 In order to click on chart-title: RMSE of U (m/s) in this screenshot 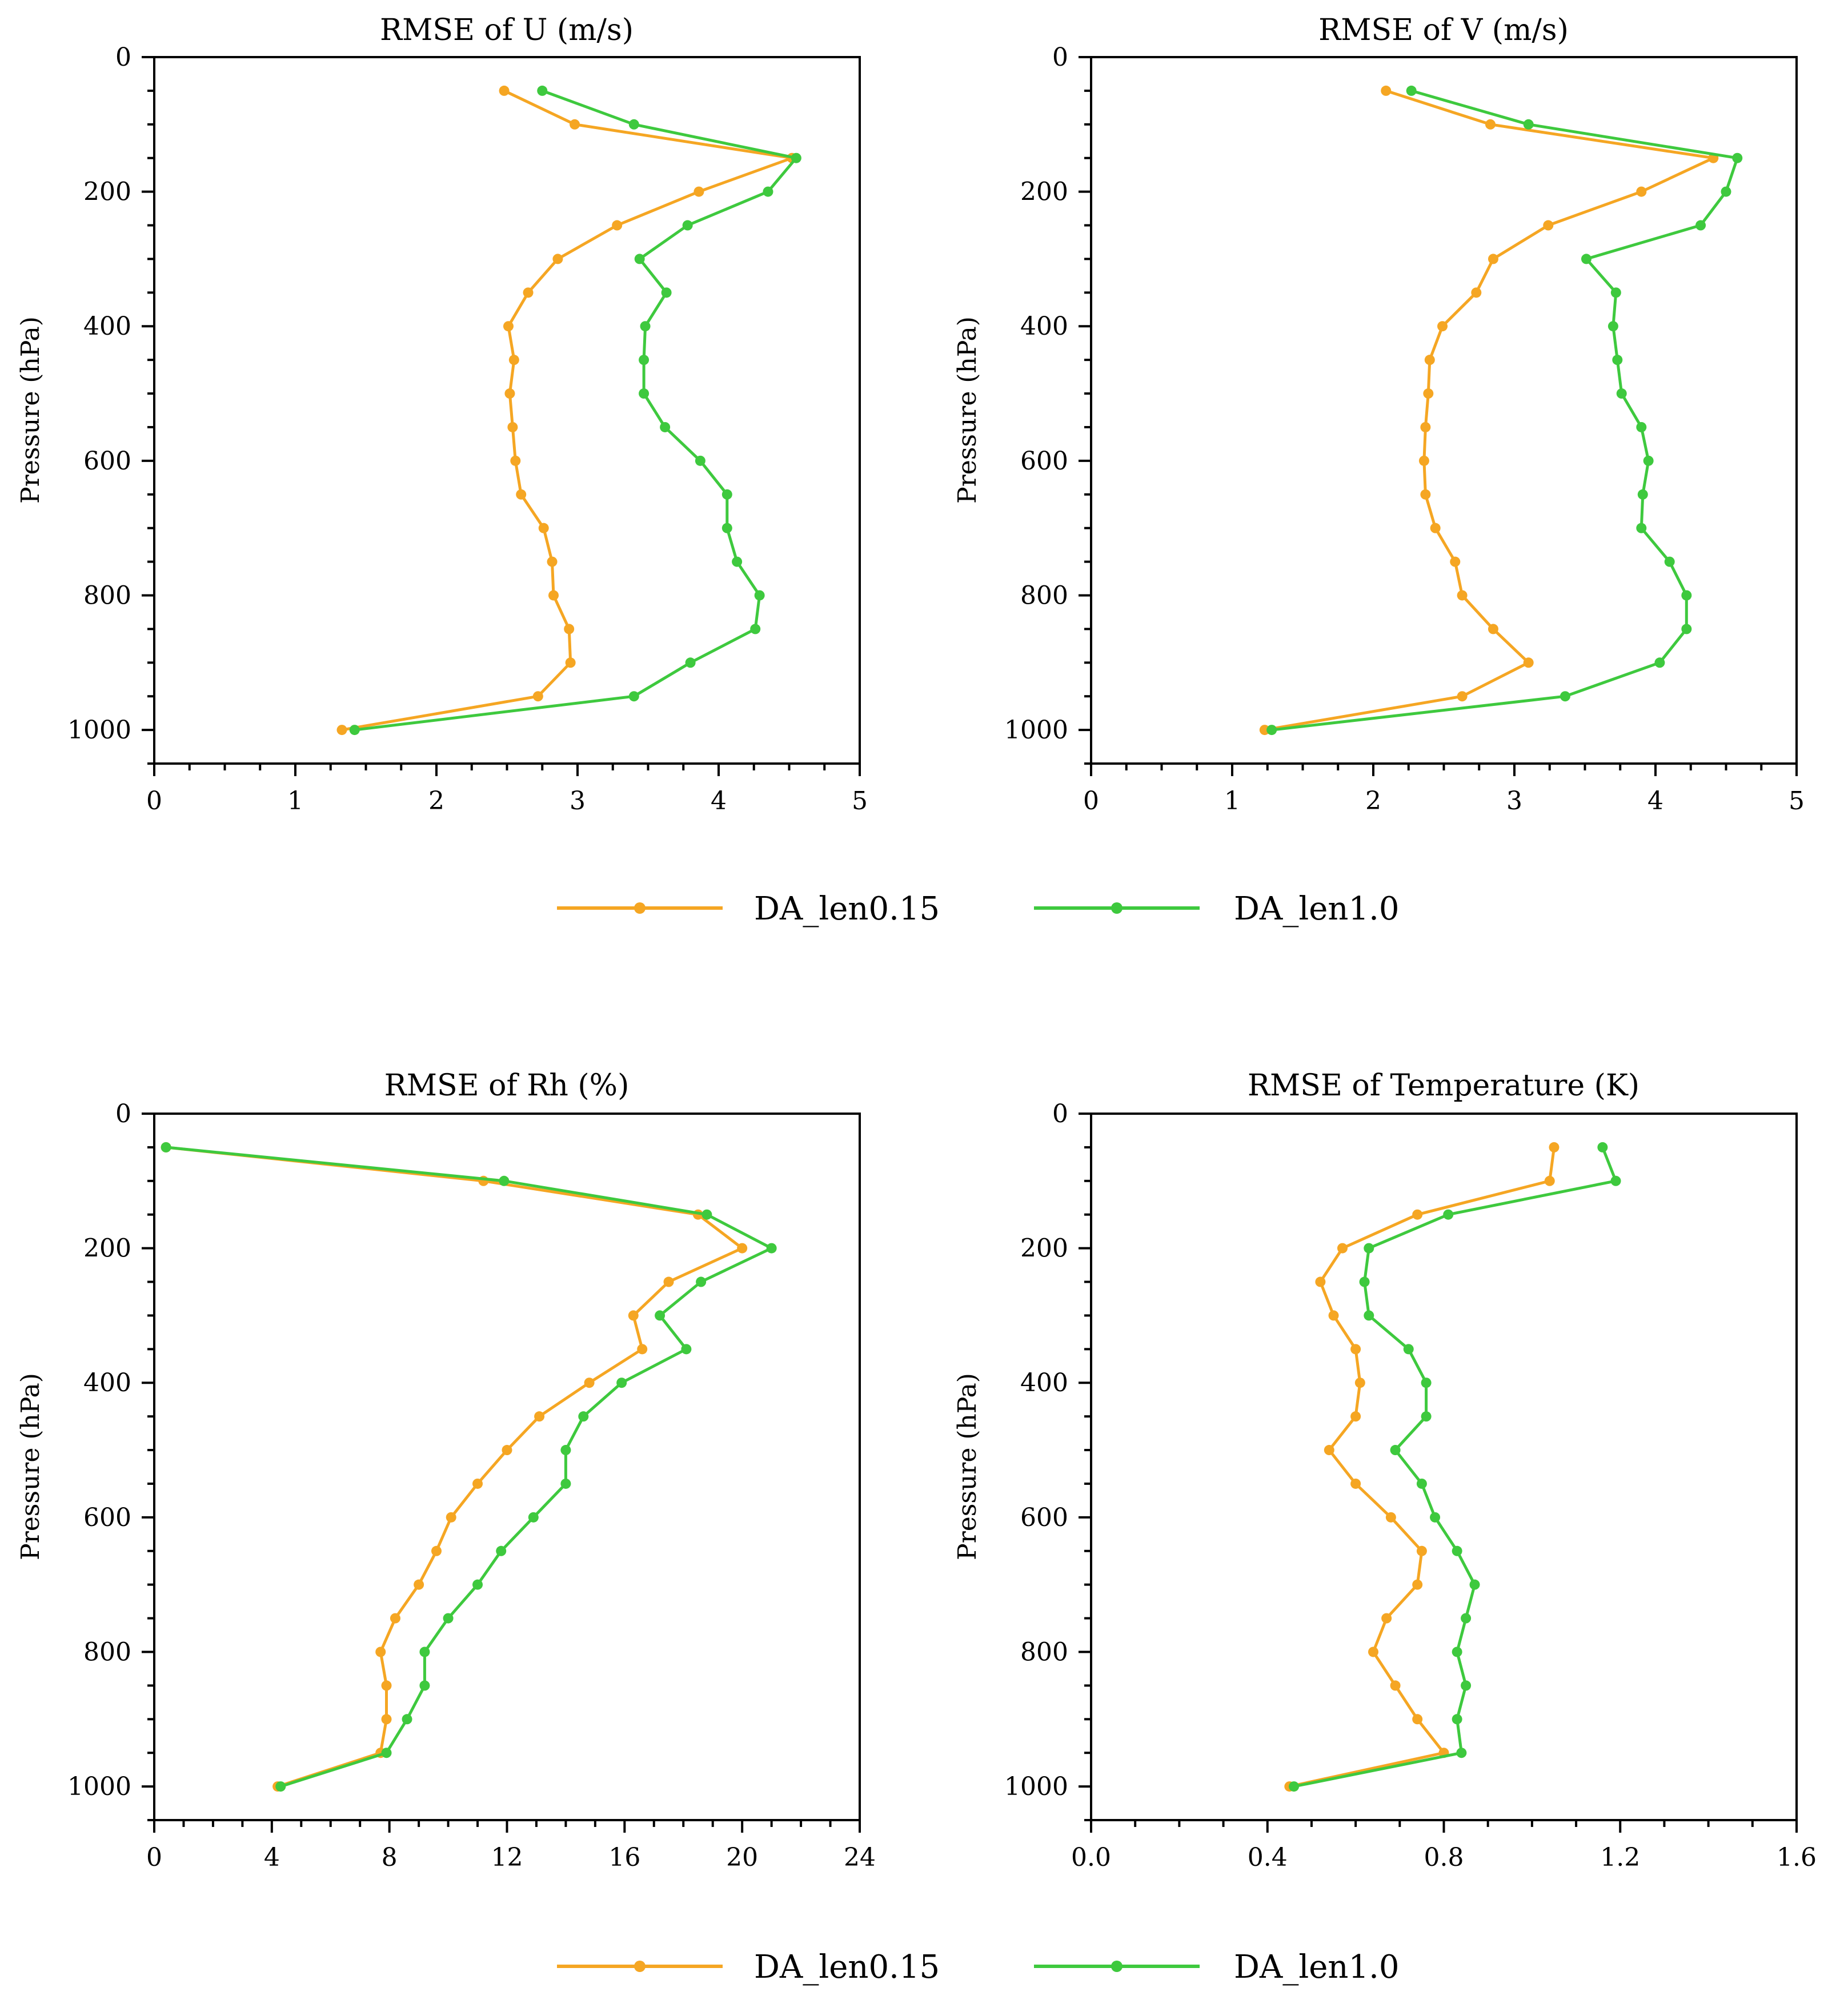, I will do `click(507, 30)`.